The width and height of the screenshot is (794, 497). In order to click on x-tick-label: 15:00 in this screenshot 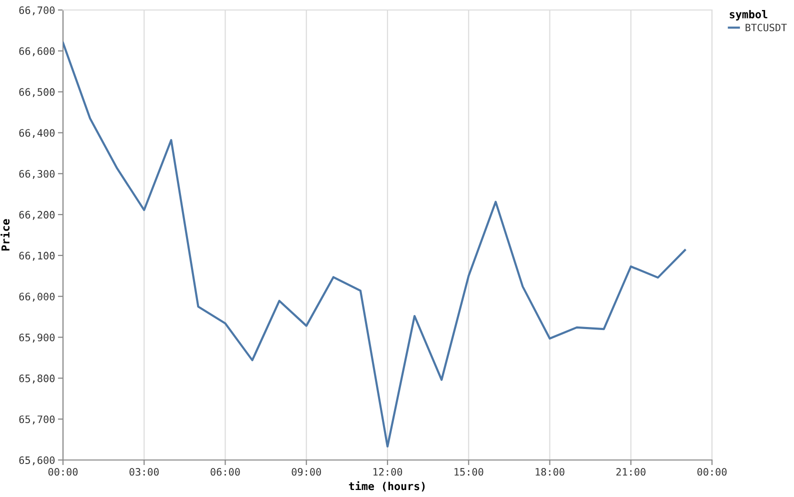, I will do `click(469, 472)`.